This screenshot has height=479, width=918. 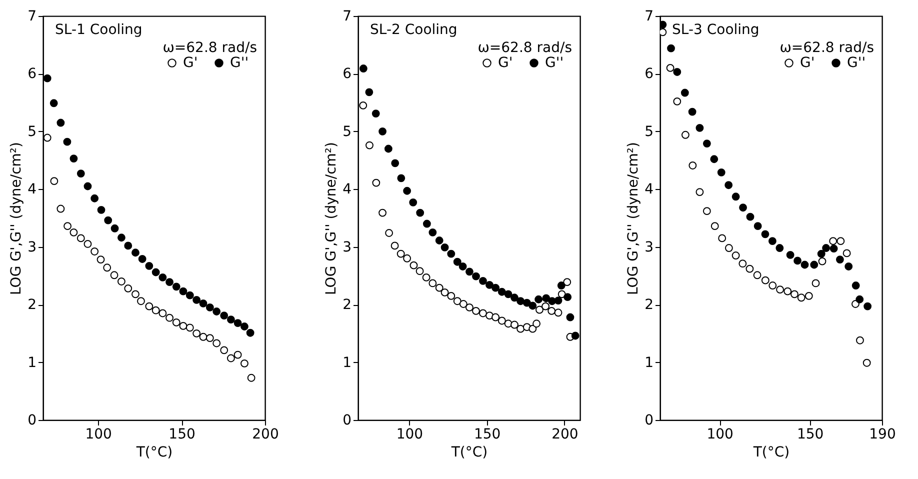 I want to click on chart-title: SL-2 Cooling, so click(x=414, y=30).